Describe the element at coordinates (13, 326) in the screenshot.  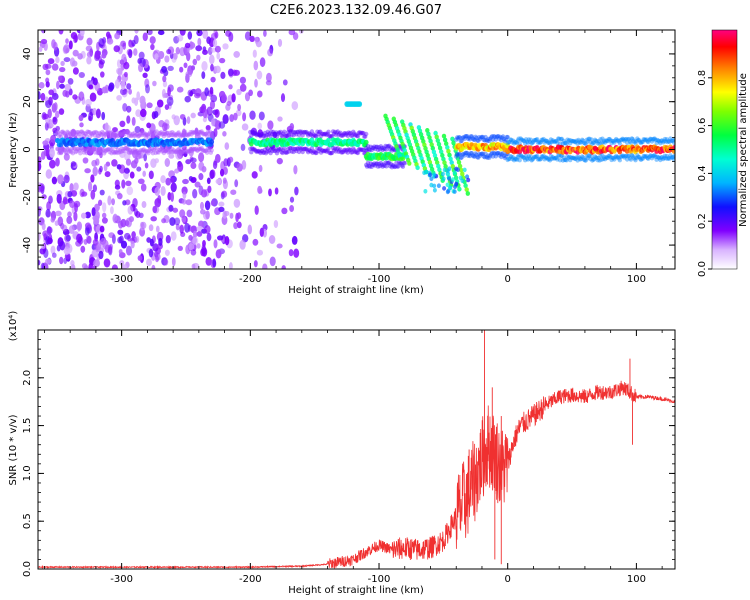
I see `snr-y-multiplier: (x10⁴)` at that location.